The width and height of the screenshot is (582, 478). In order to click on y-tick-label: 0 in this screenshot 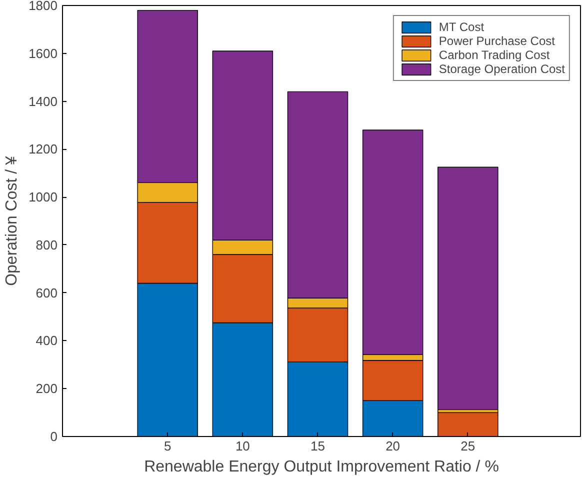, I will do `click(54, 436)`.